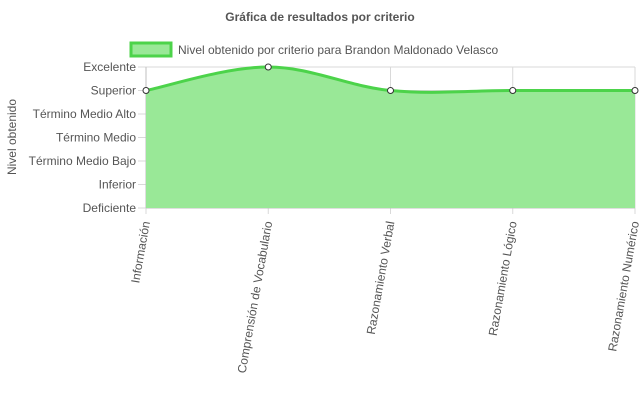  I want to click on x-tick-label: Razonamiento Verbal, so click(381, 277).